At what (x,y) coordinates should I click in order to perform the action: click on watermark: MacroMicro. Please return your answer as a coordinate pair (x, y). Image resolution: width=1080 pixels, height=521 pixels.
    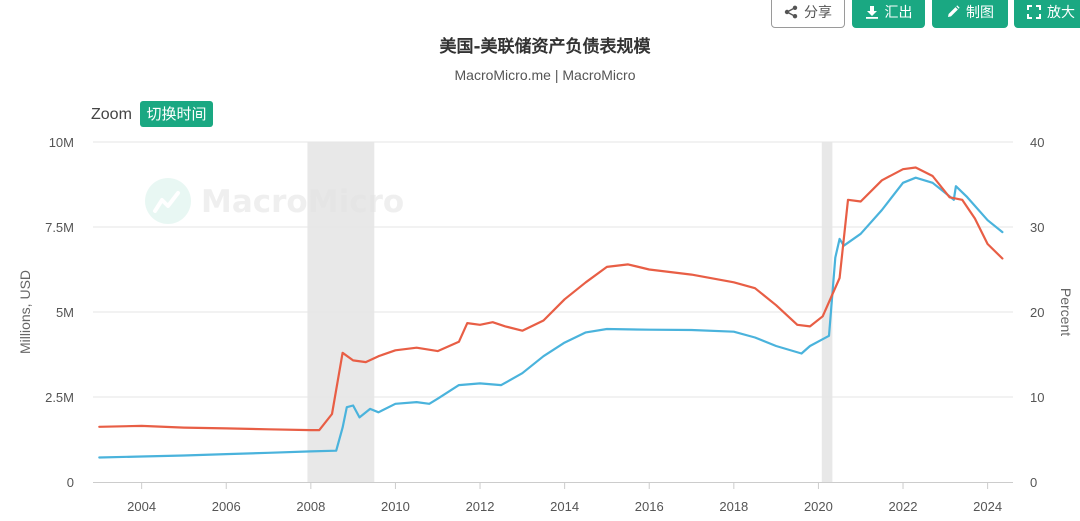
    Looking at the image, I should click on (274, 201).